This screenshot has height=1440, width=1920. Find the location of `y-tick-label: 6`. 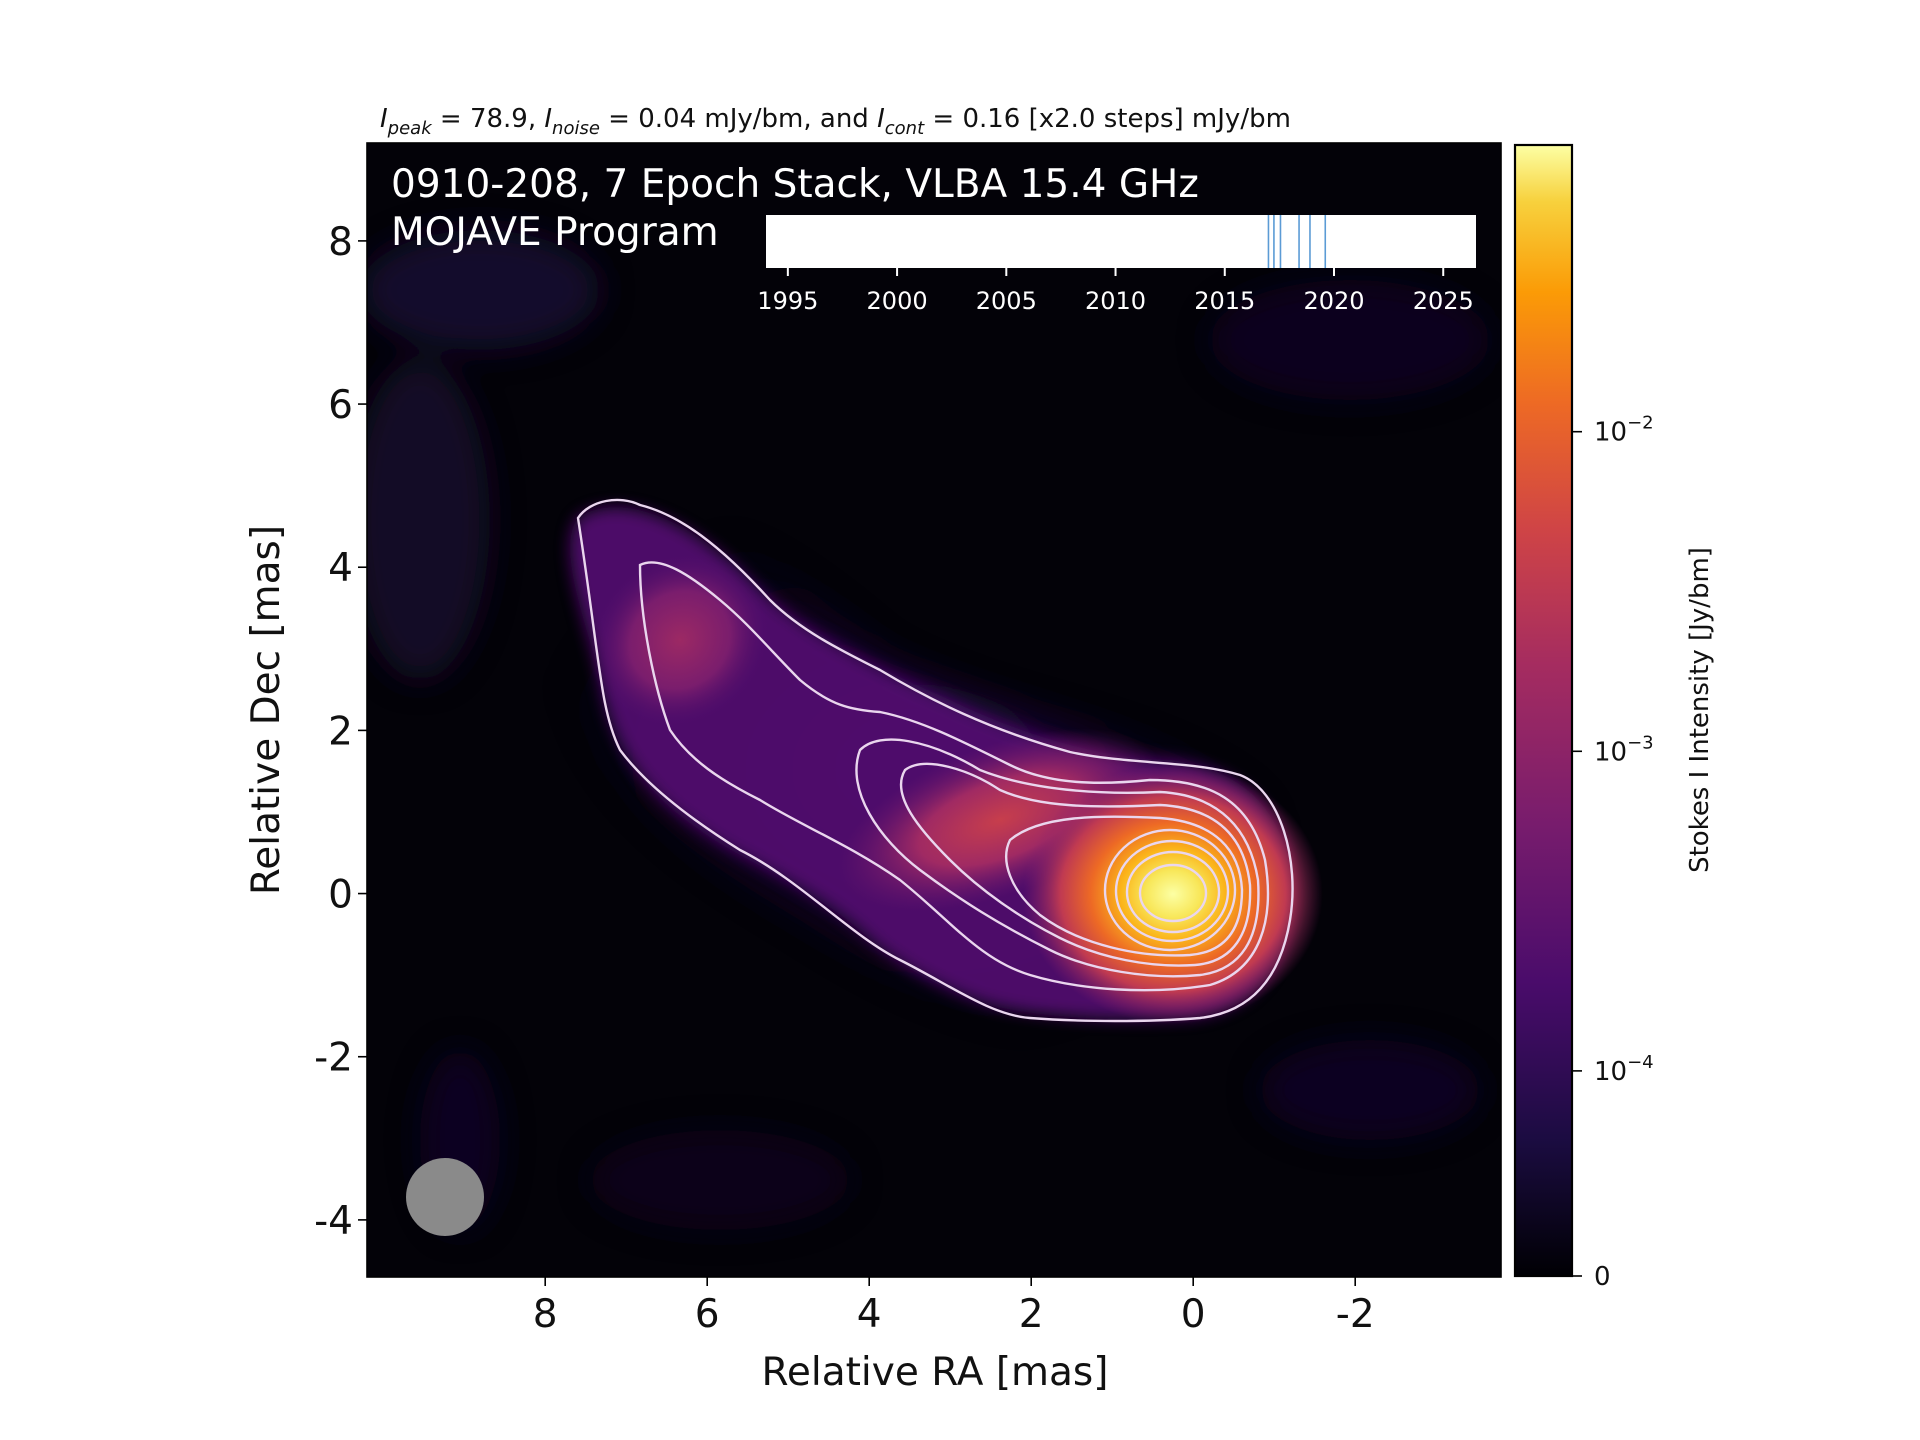

y-tick-label: 6 is located at coordinates (340, 405).